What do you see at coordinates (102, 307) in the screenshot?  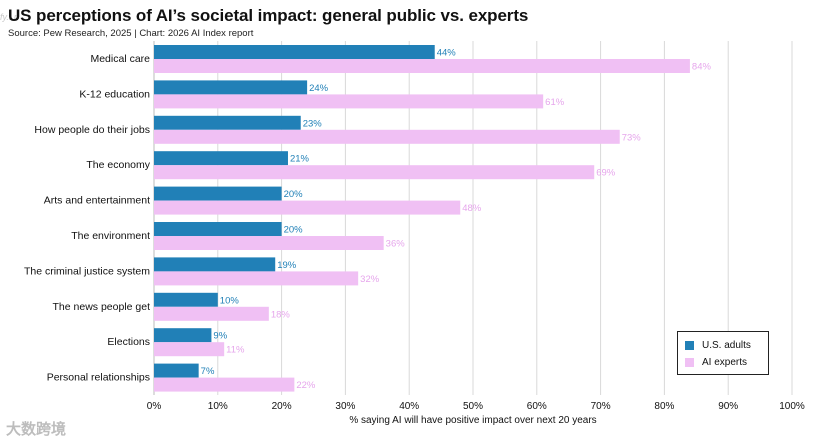 I see `category-label: The news people get` at bounding box center [102, 307].